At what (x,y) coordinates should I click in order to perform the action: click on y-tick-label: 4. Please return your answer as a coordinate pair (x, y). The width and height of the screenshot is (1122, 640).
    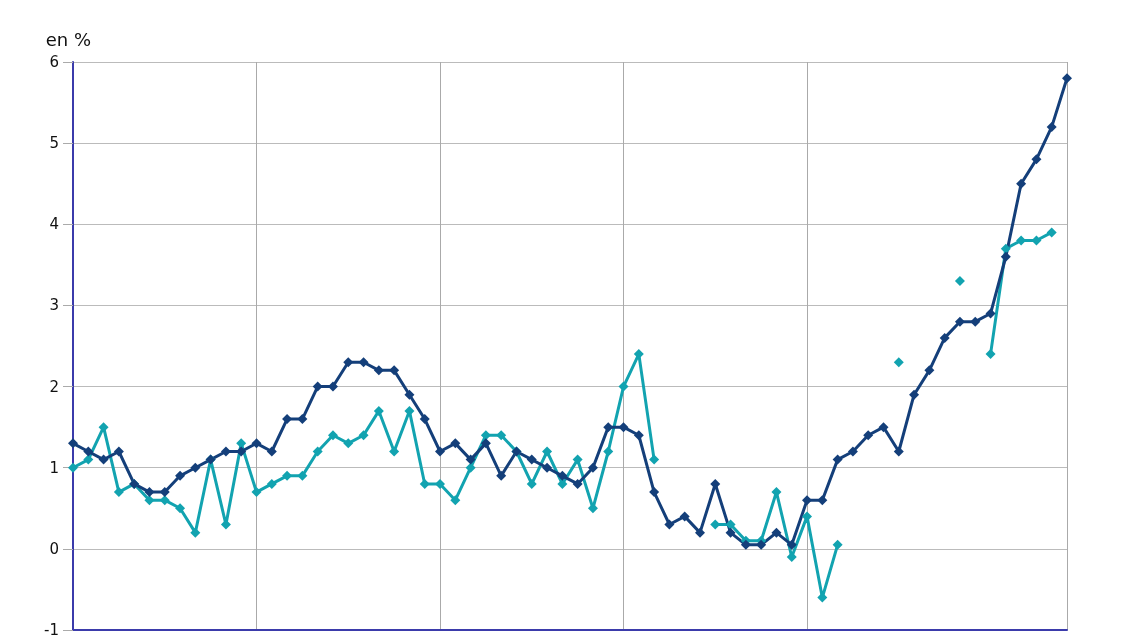
    Looking at the image, I should click on (54, 224).